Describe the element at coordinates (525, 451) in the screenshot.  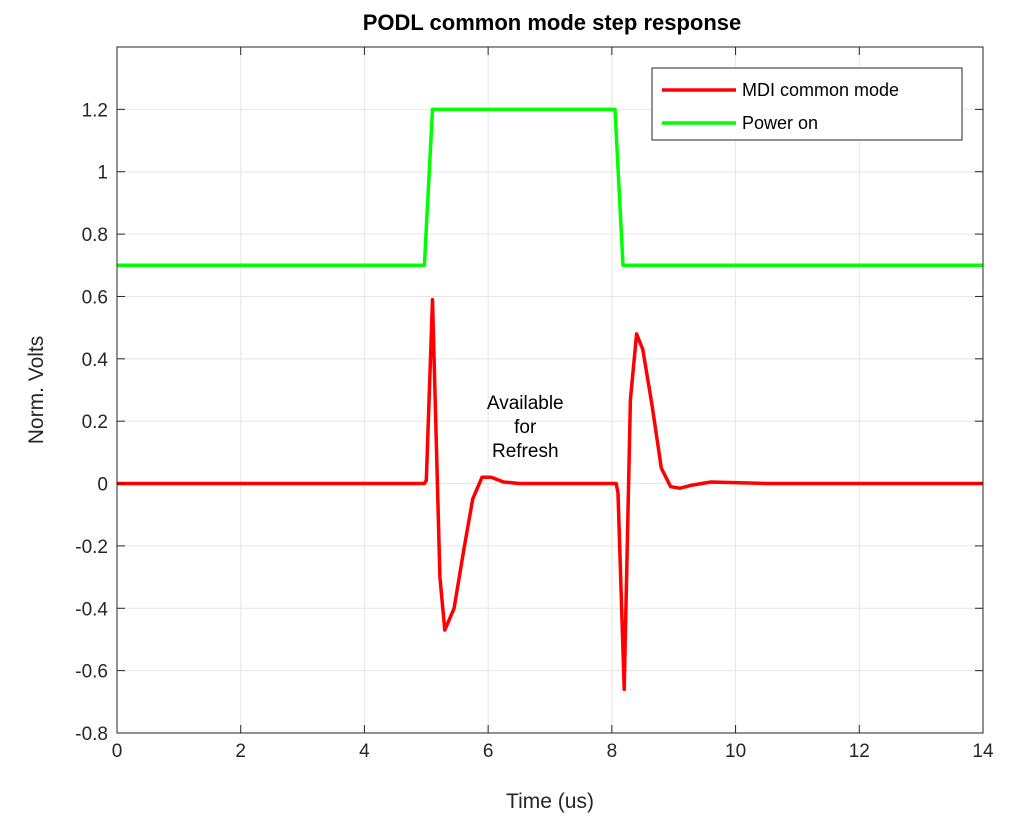
I see `annotation-line: Refresh` at that location.